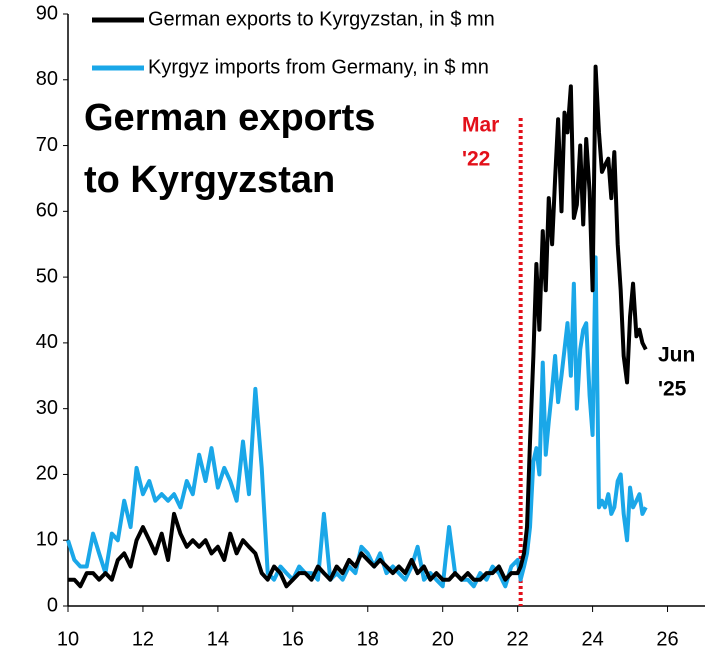 This screenshot has width=710, height=661. Describe the element at coordinates (229, 118) in the screenshot. I see `chart-title: German exports` at that location.